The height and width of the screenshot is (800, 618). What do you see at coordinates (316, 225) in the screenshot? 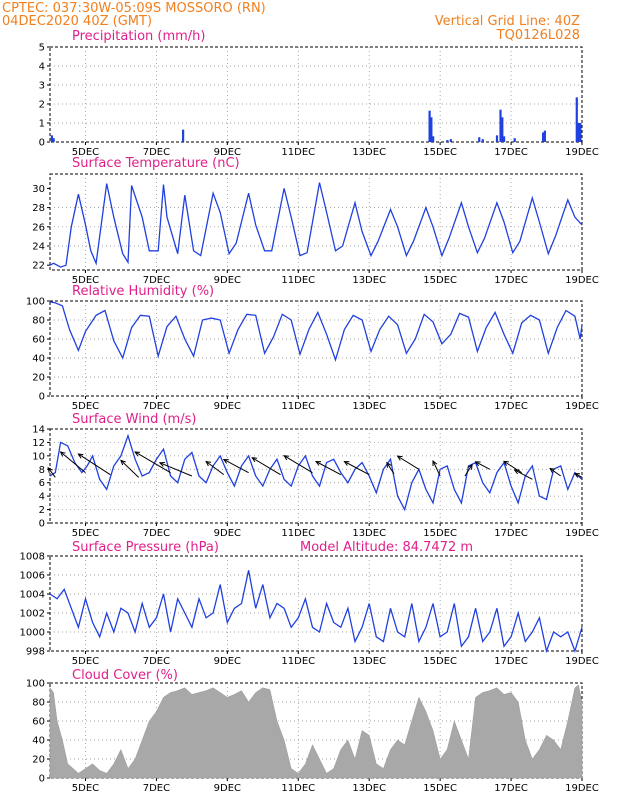
I see `temp-series-line` at bounding box center [316, 225].